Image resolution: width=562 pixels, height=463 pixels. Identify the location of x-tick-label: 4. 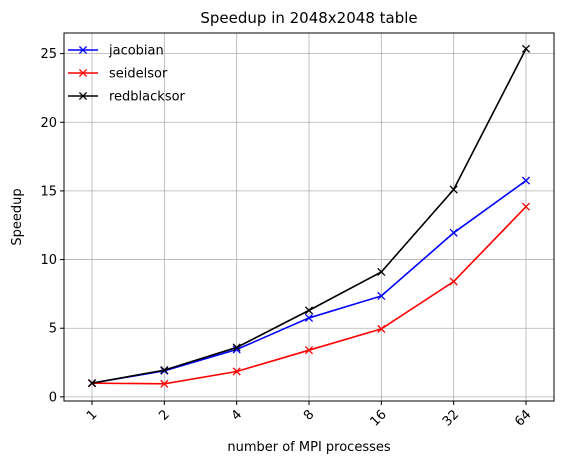
(237, 415).